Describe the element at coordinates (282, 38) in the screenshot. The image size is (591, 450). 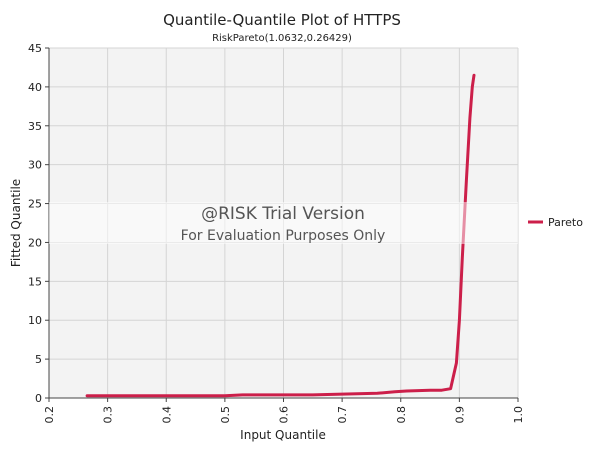
I see `chart-subtitle: RiskPareto(1.0632,0.26429)` at that location.